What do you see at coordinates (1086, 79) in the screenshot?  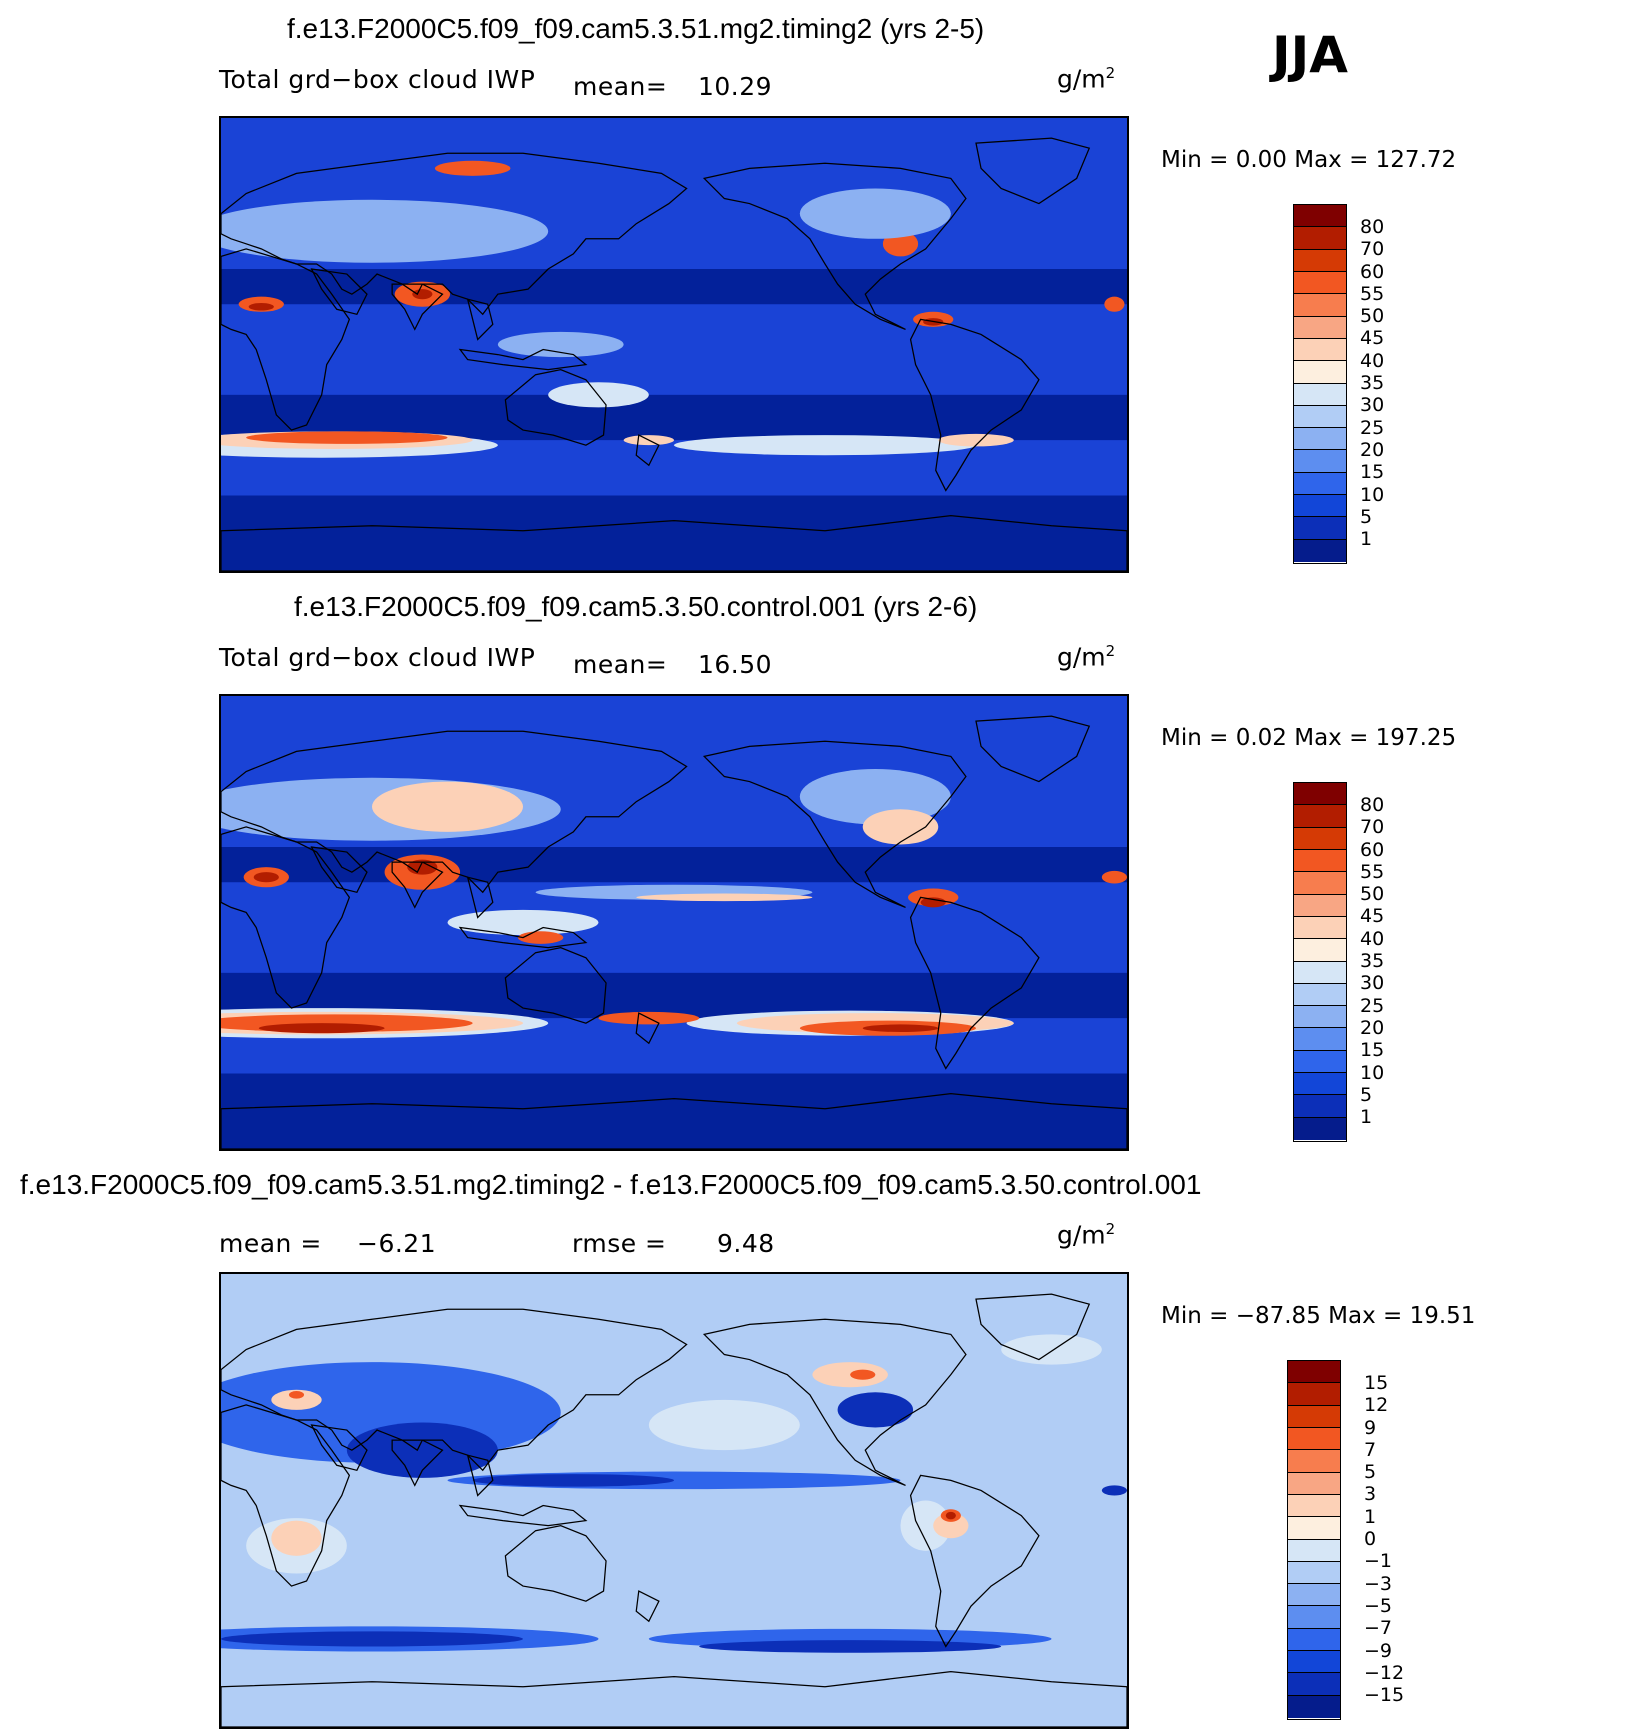 I see `panel1-units: g/m2` at bounding box center [1086, 79].